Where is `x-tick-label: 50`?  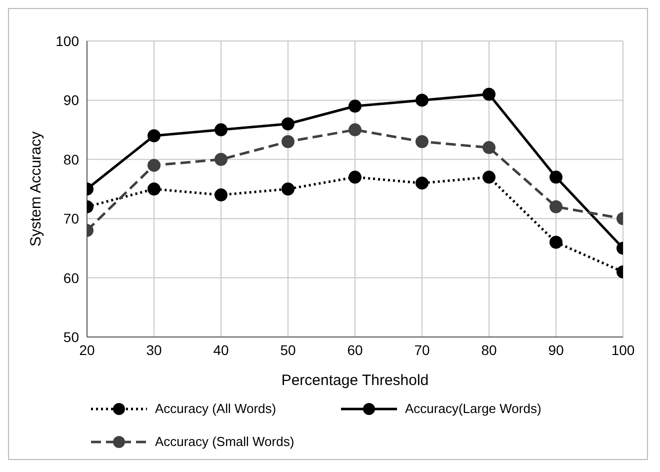 x-tick-label: 50 is located at coordinates (288, 350).